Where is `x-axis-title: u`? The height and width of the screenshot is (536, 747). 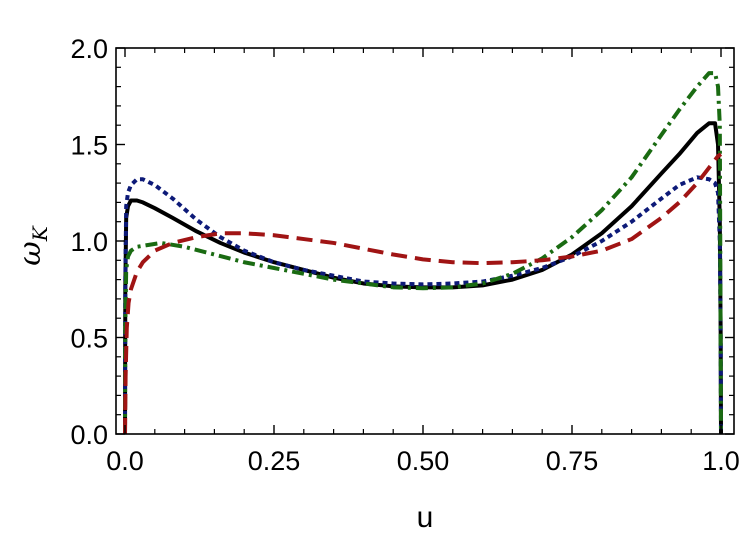
x-axis-title: u is located at coordinates (425, 517).